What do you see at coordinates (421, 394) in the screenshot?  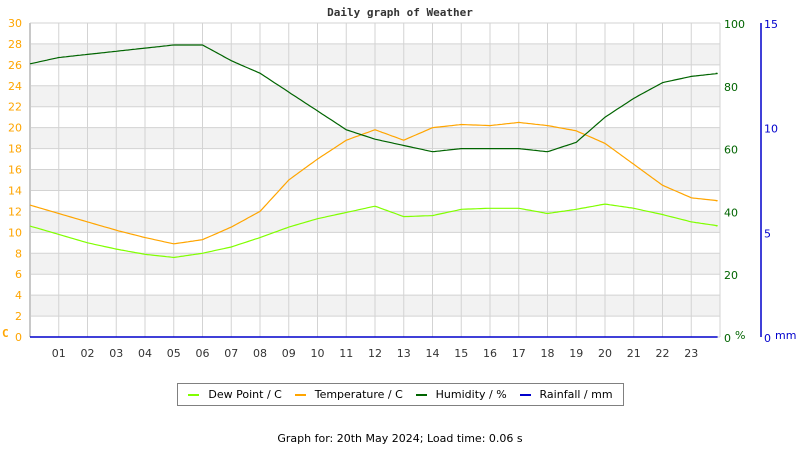 I see `humidity-swatch-icon` at bounding box center [421, 394].